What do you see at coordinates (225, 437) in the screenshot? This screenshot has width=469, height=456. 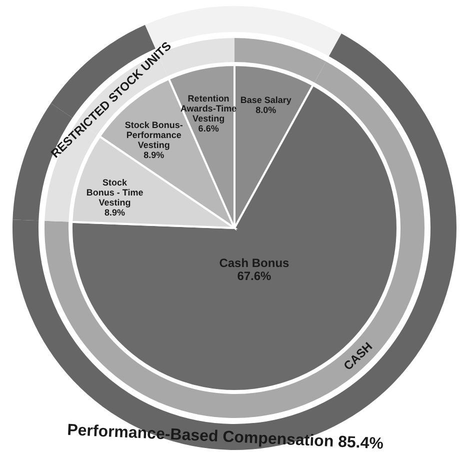 I see `text: Performance-Based Compensation 85.4%` at bounding box center [225, 437].